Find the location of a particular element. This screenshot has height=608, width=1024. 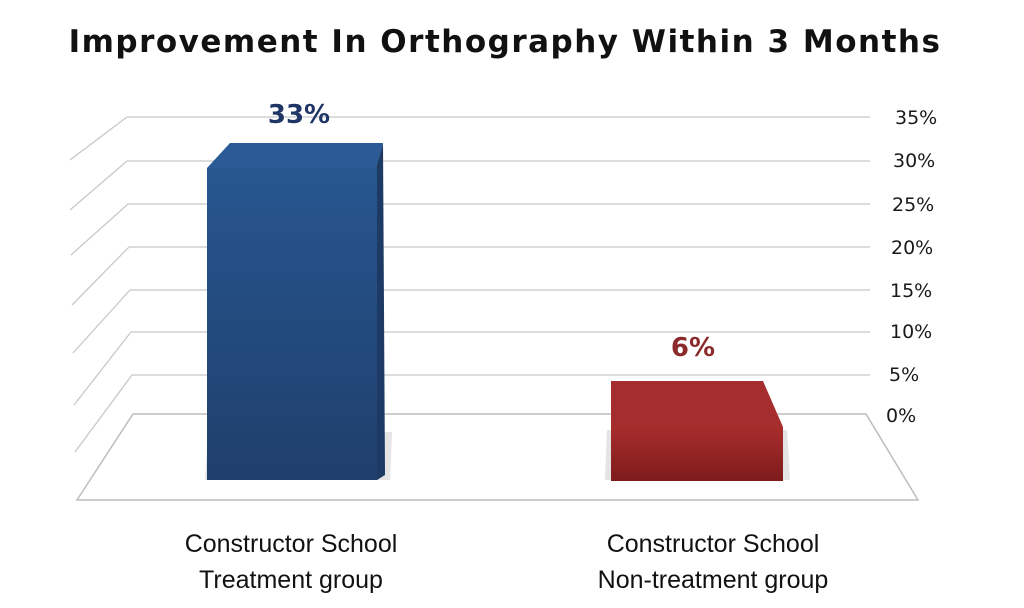

category-label-treatment: Constructor School Treatment group is located at coordinates (291, 562).